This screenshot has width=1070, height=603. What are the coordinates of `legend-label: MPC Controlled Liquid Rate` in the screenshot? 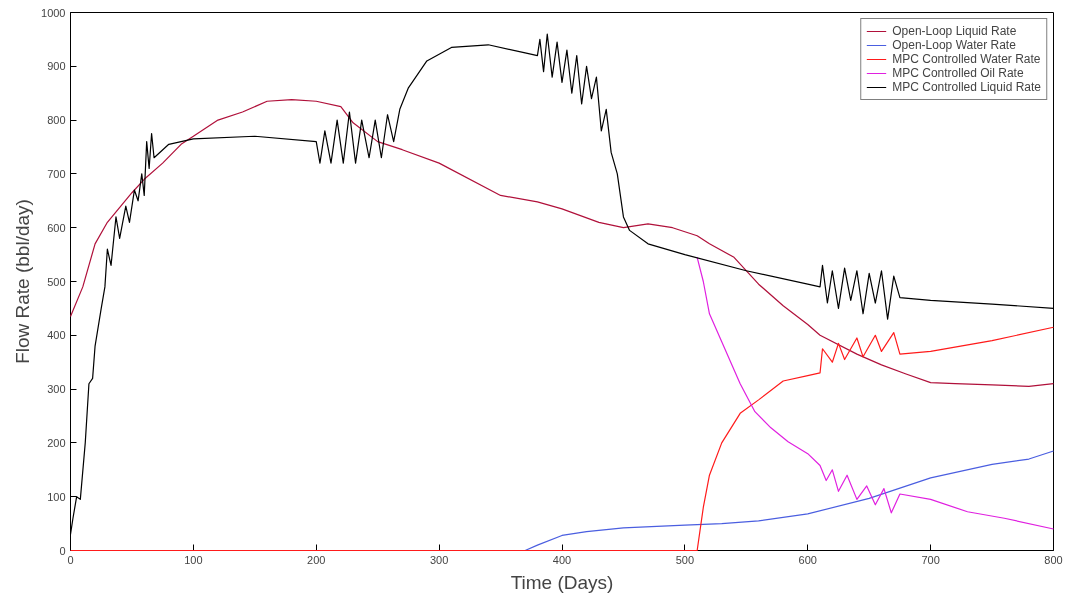 It's located at (966, 87).